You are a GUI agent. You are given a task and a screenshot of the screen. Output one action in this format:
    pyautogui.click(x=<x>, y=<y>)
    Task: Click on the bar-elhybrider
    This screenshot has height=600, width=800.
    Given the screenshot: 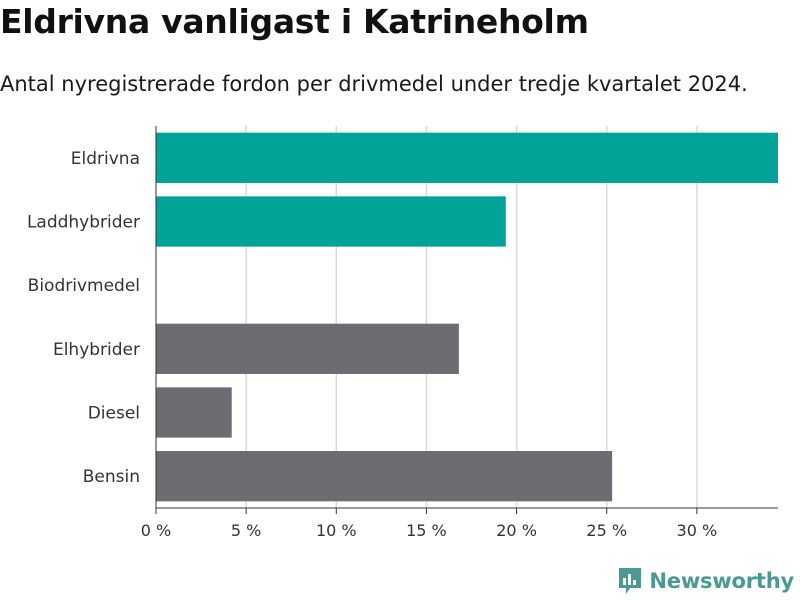 What is the action you would take?
    pyautogui.click(x=307, y=348)
    